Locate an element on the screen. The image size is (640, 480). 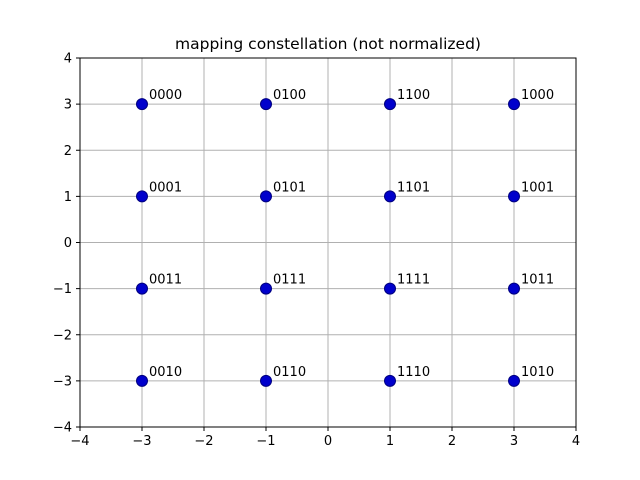
y-tick-label: 2 is located at coordinates (68, 151).